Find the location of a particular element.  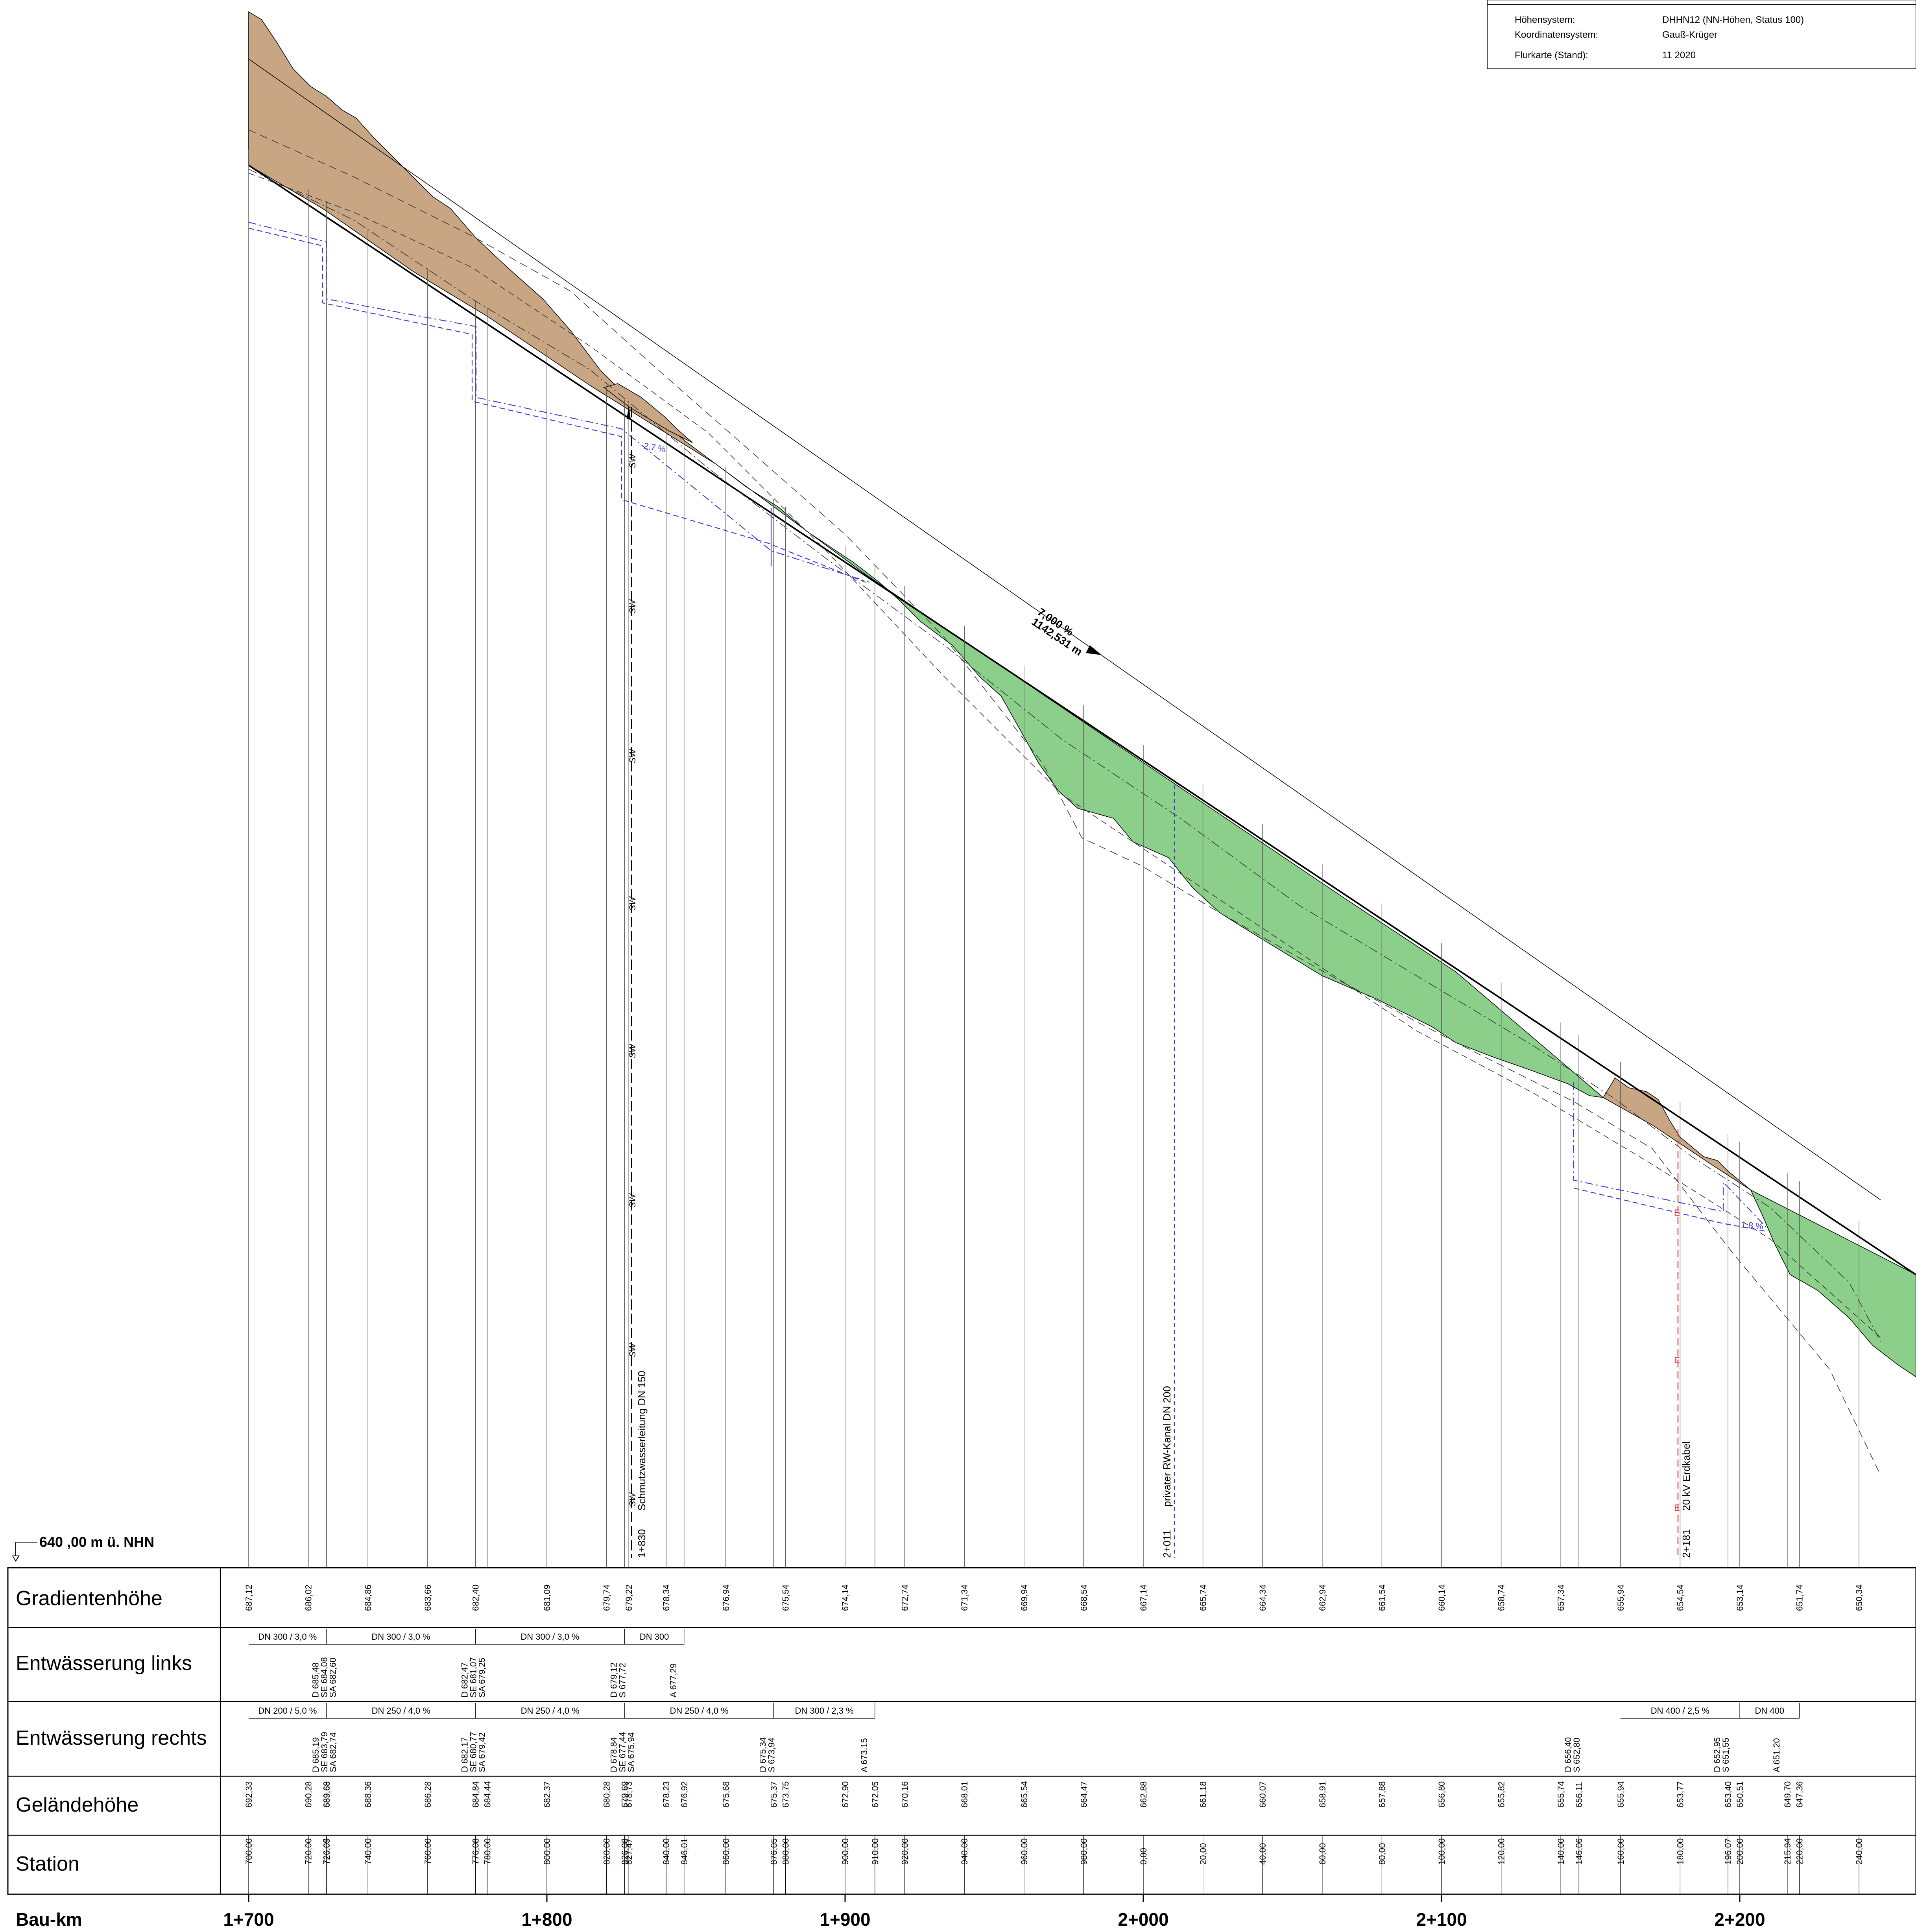

station-value: 820,00 is located at coordinates (607, 1851).